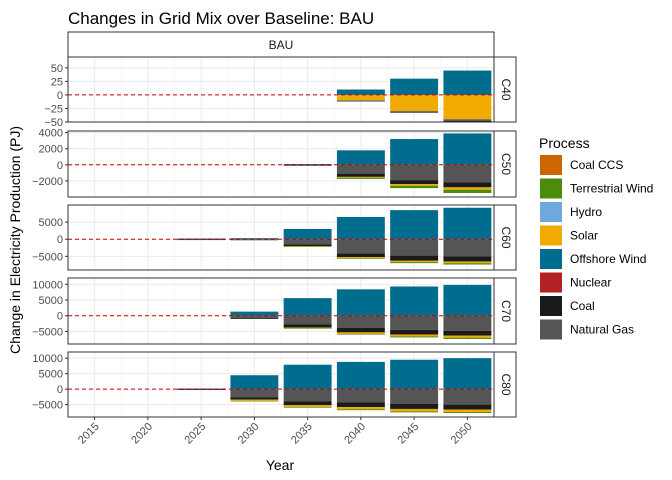 This screenshot has width=672, height=480. I want to click on bar-terrestrial-wind-2050, so click(467, 264).